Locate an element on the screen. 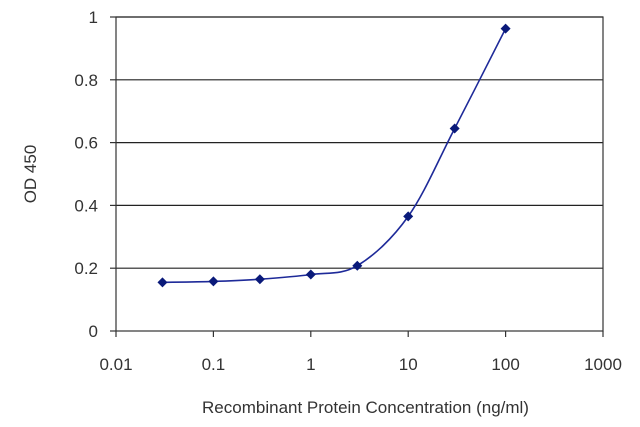 This screenshot has width=640, height=427. x-tick-label: 1000 is located at coordinates (603, 364).